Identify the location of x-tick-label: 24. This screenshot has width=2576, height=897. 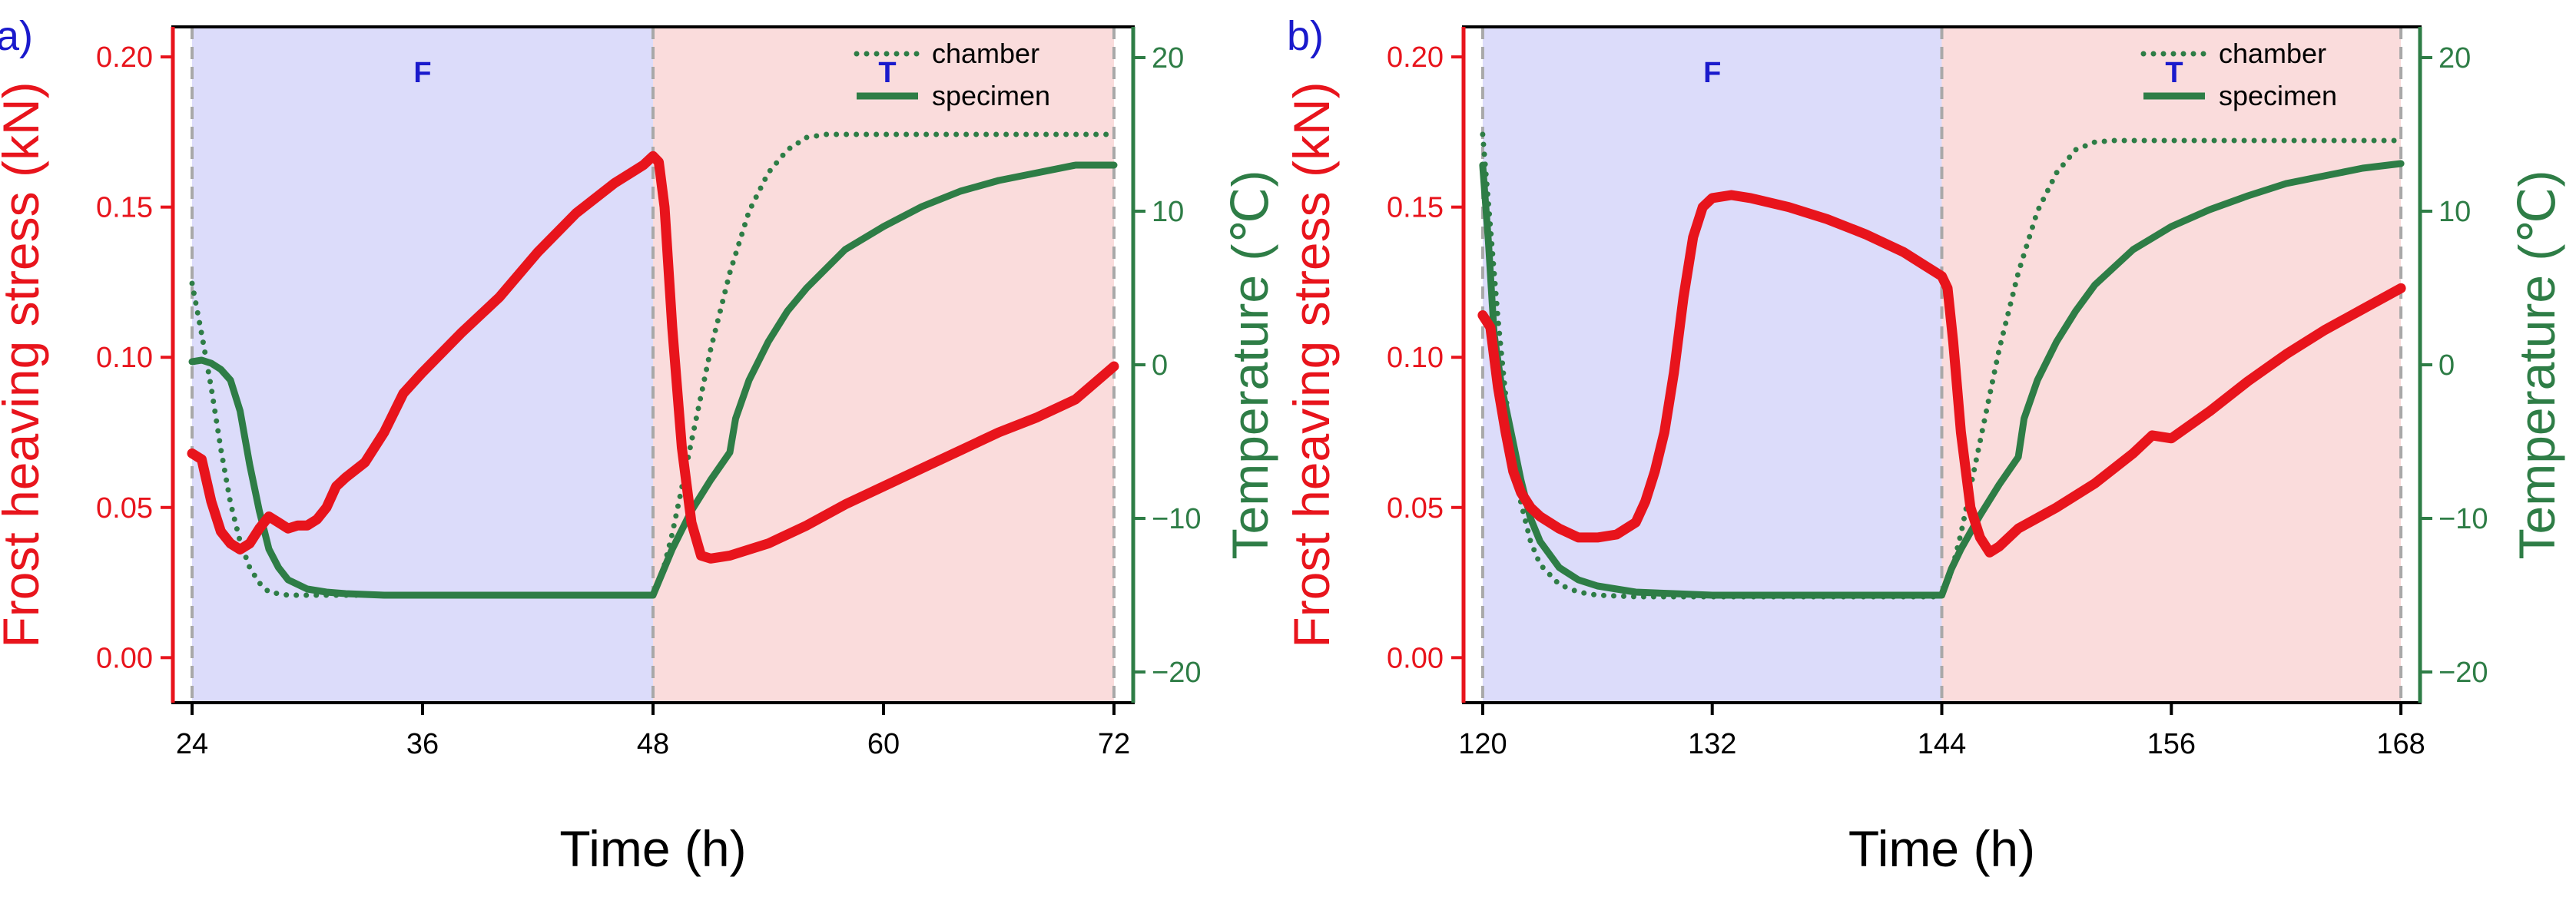
(192, 744).